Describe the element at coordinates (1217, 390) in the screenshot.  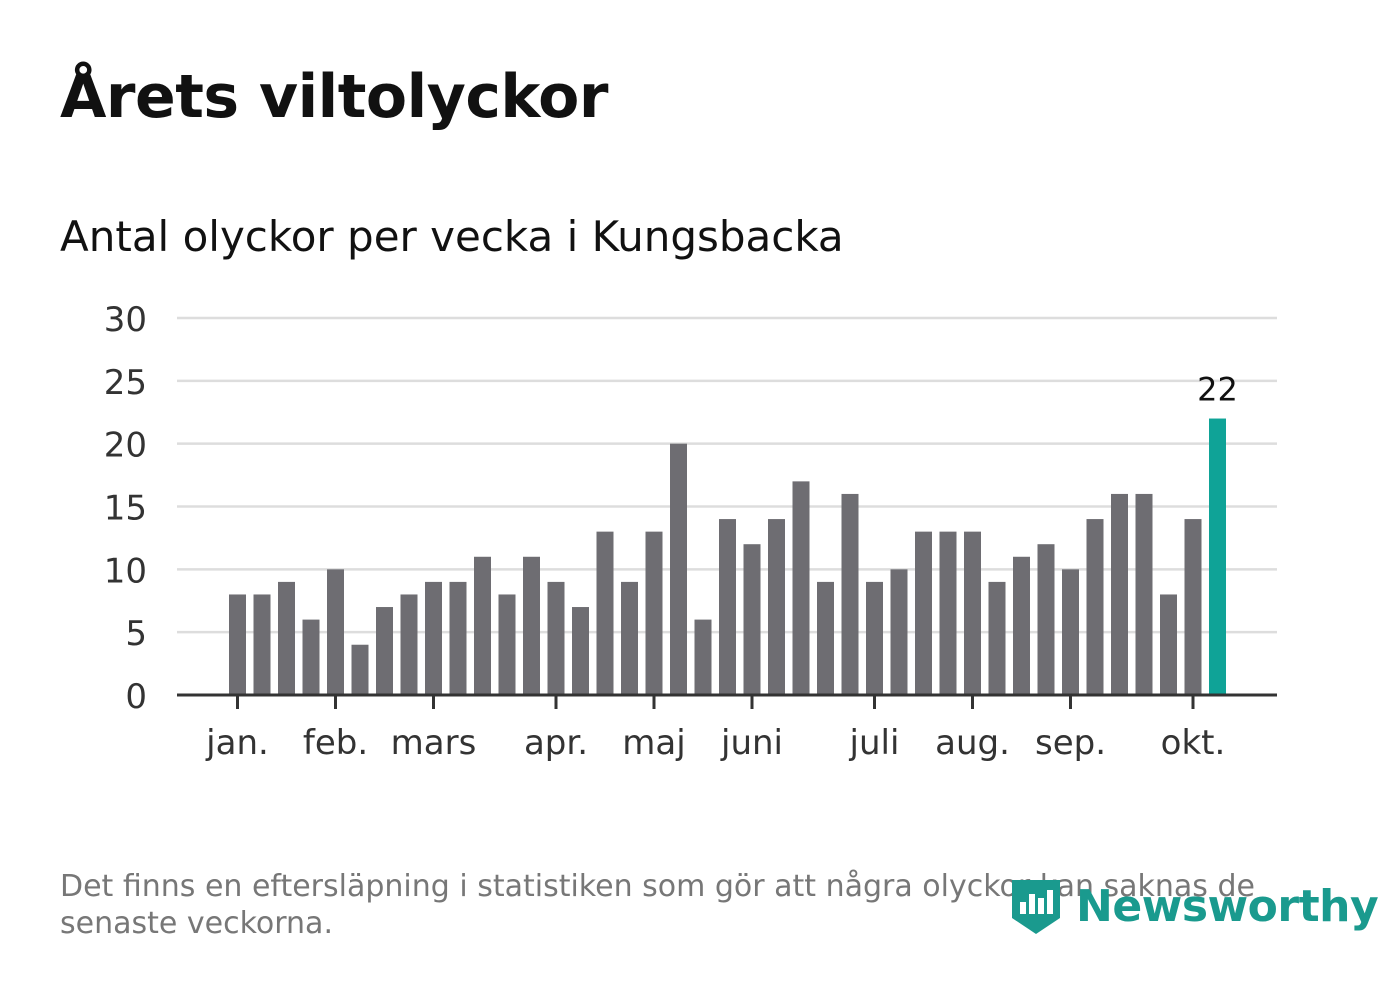
I see `data-label: 22` at that location.